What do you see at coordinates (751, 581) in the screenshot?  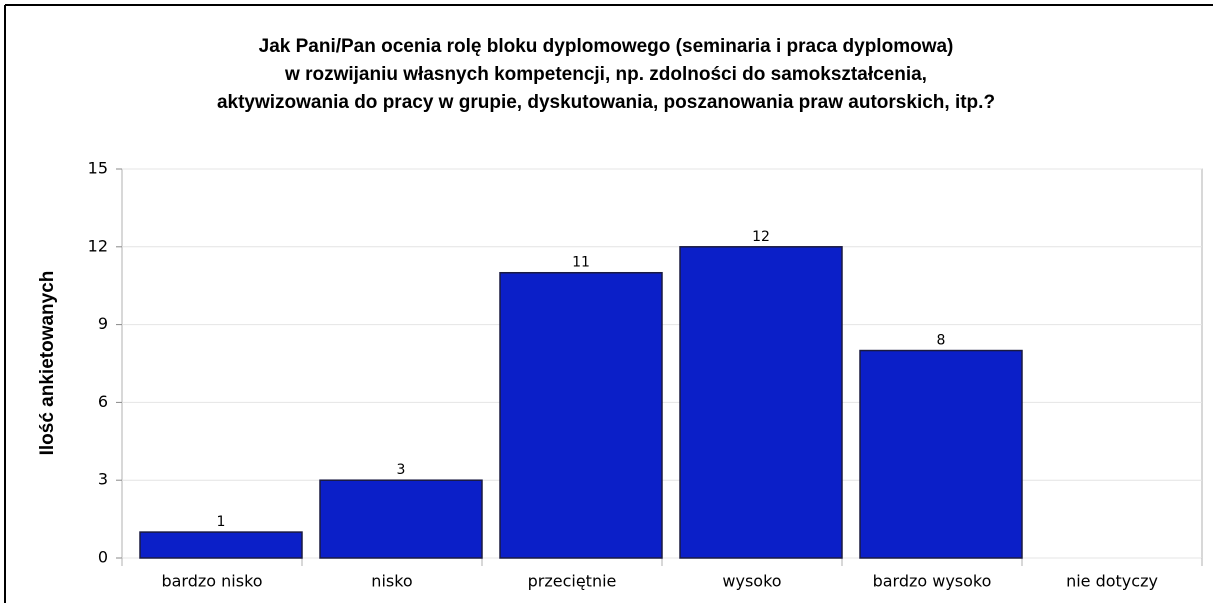 I see `x-tick-label: wysoko` at bounding box center [751, 581].